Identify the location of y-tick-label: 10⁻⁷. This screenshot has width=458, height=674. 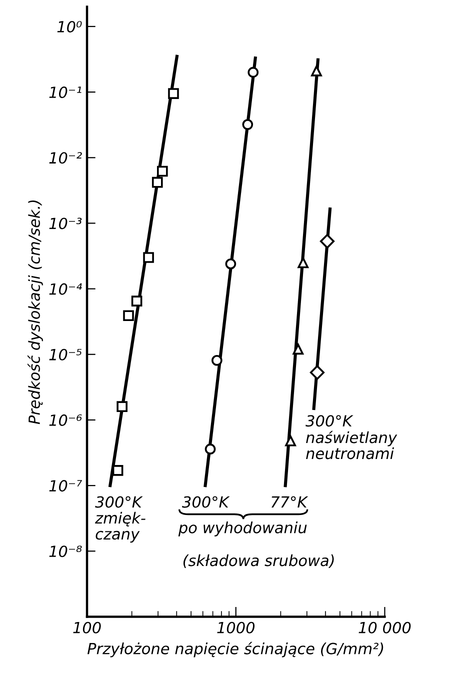
(65, 486).